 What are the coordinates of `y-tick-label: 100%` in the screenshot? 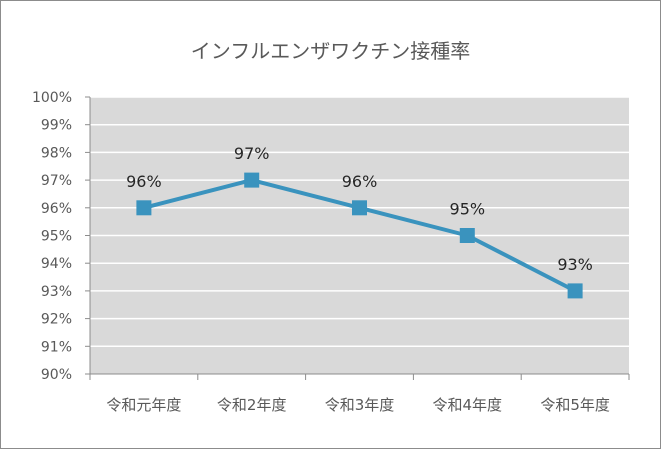 It's located at (52, 98).